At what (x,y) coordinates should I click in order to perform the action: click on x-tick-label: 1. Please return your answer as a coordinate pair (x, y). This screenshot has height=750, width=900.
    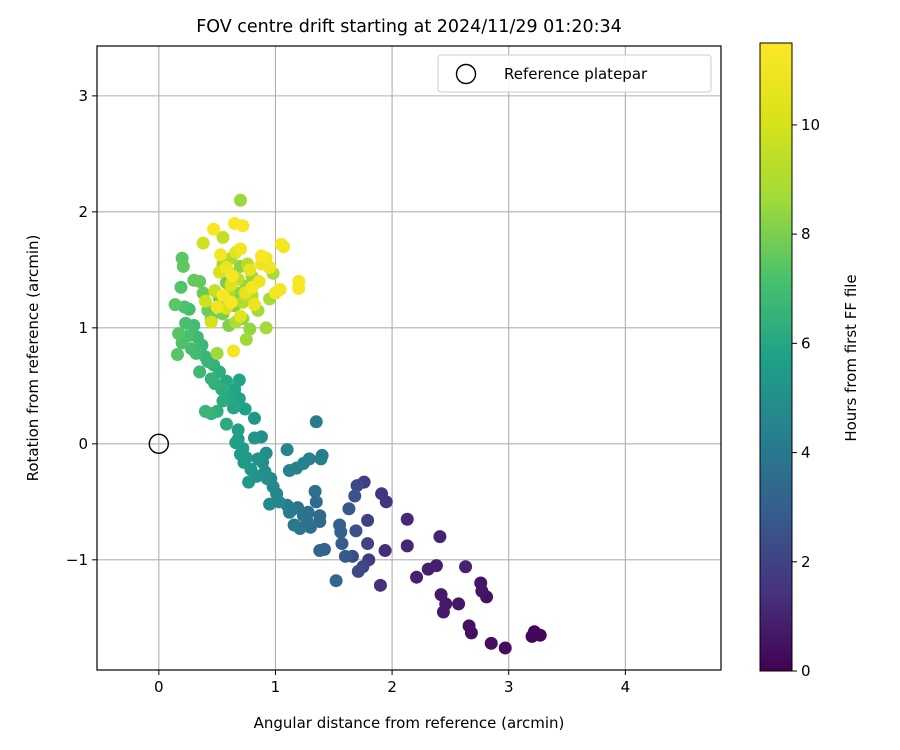
    Looking at the image, I should click on (276, 687).